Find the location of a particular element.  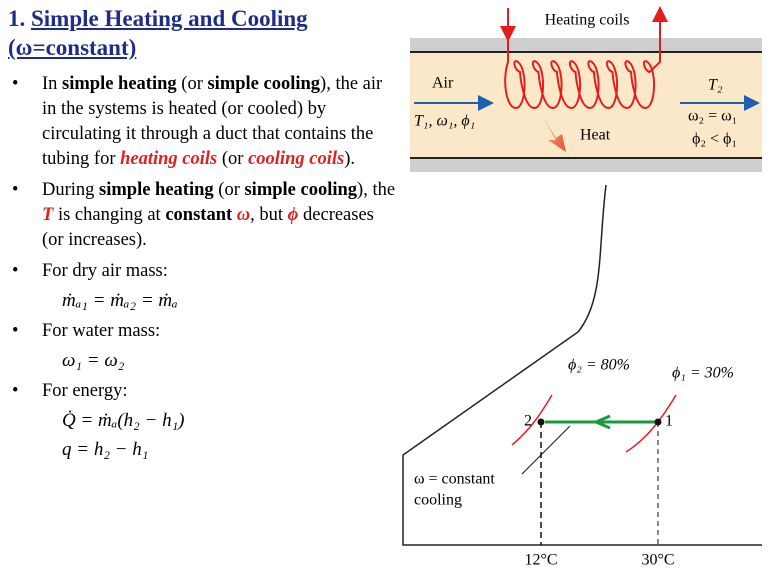

duct-interior is located at coordinates (586, 105).